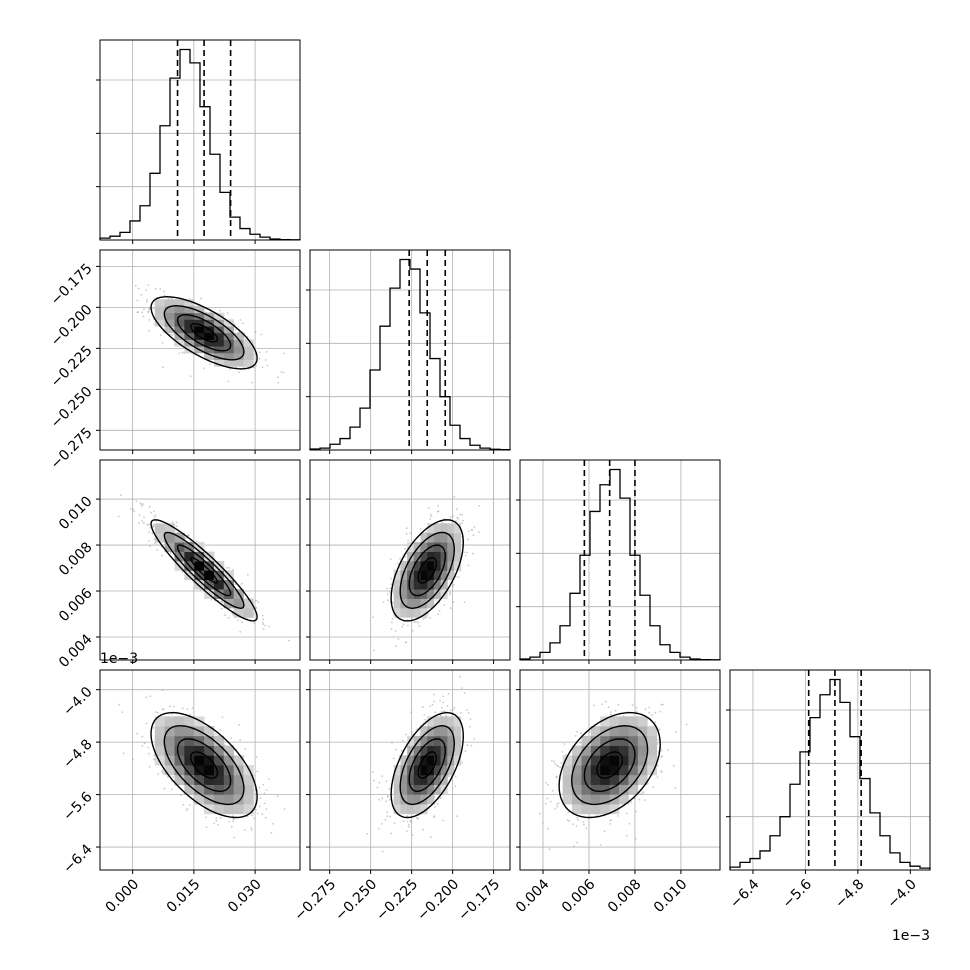 The height and width of the screenshot is (970, 970). I want to click on panel-frame, so click(200, 350).